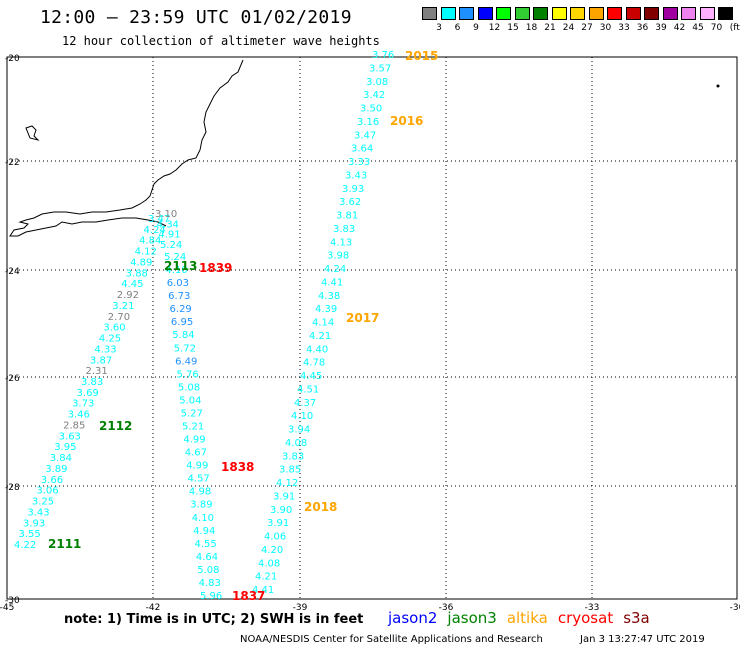  I want to click on swh-value-track-c: 3.16, so click(368, 122).